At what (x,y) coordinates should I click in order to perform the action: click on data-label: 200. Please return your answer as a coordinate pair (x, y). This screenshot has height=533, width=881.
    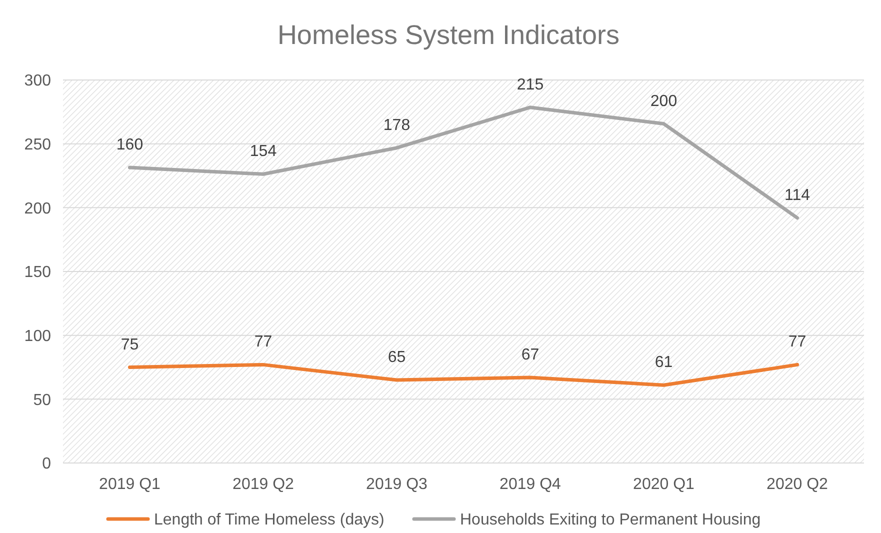
    Looking at the image, I should click on (664, 101).